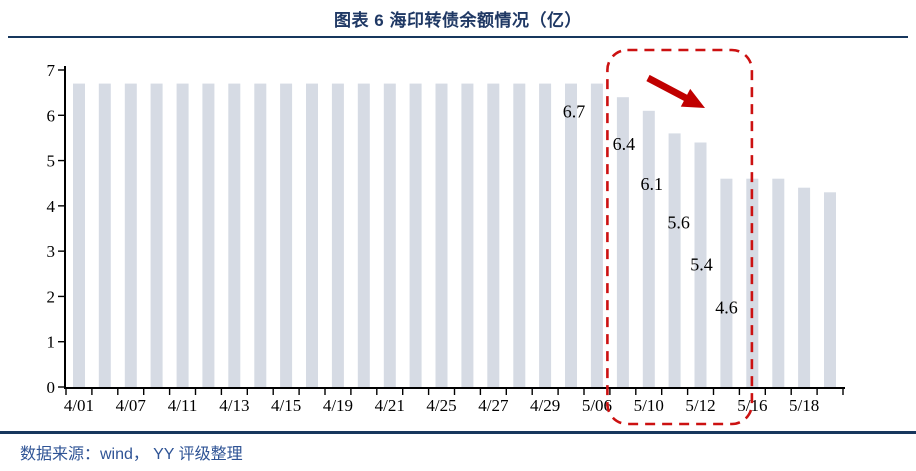 The height and width of the screenshot is (471, 916). Describe the element at coordinates (678, 222) in the screenshot. I see `value-label: 5.6` at that location.